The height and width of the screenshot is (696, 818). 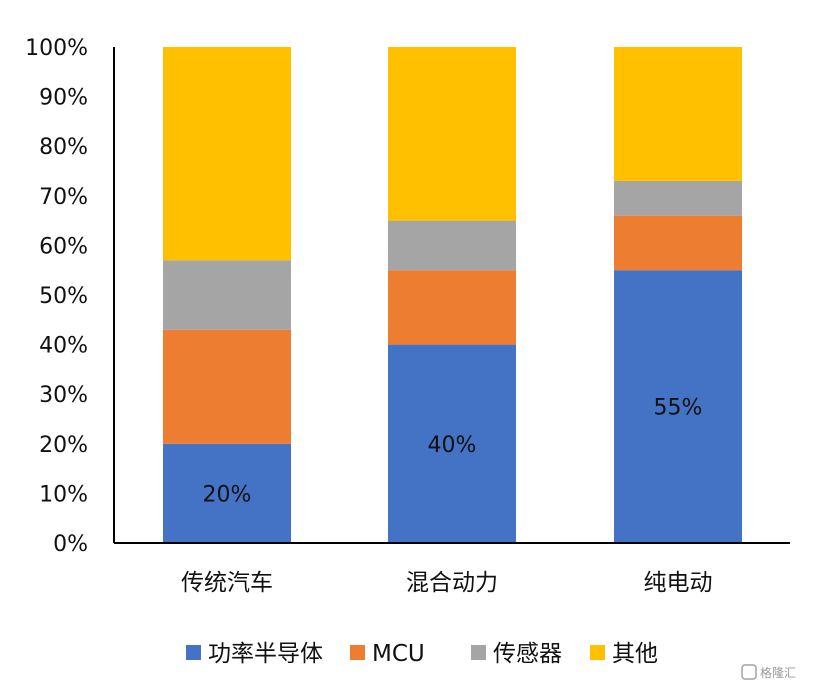 What do you see at coordinates (63, 246) in the screenshot?
I see `y-tick-label: 60%` at bounding box center [63, 246].